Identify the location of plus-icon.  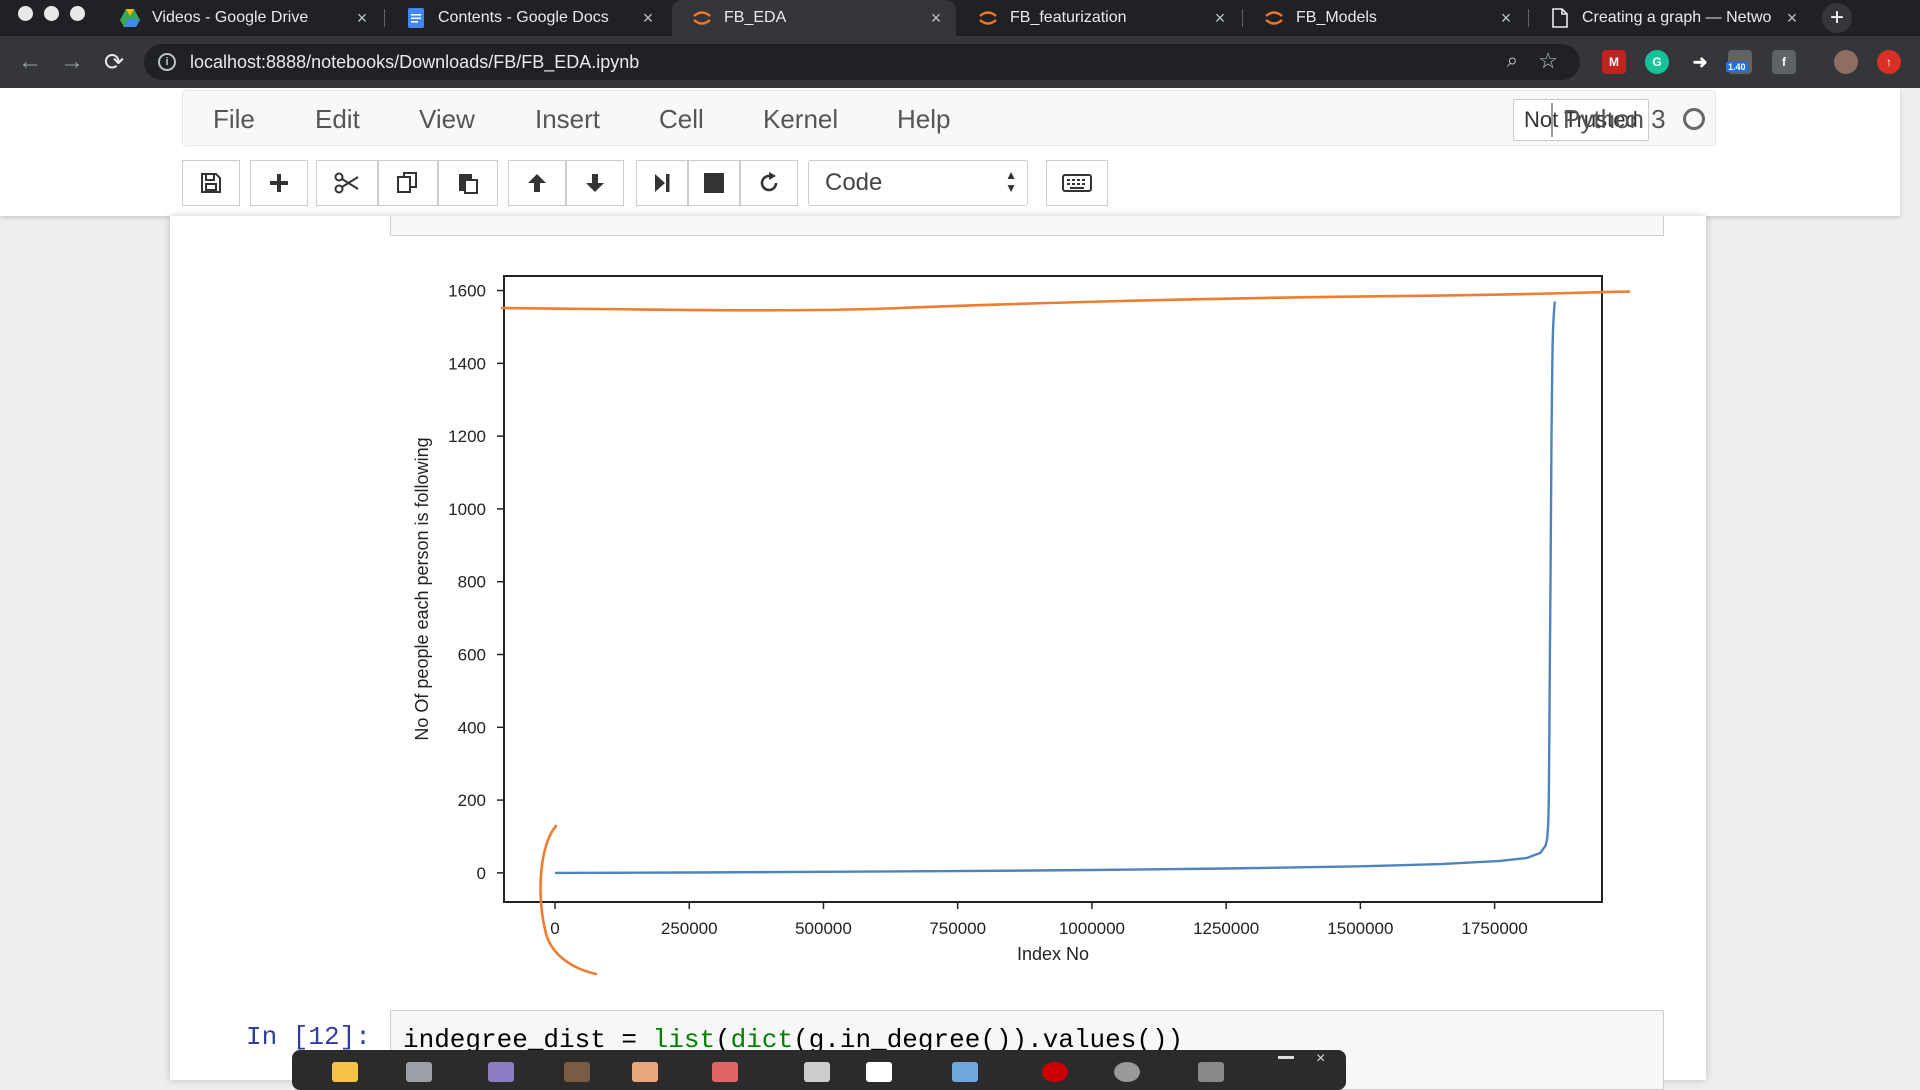
(279, 183).